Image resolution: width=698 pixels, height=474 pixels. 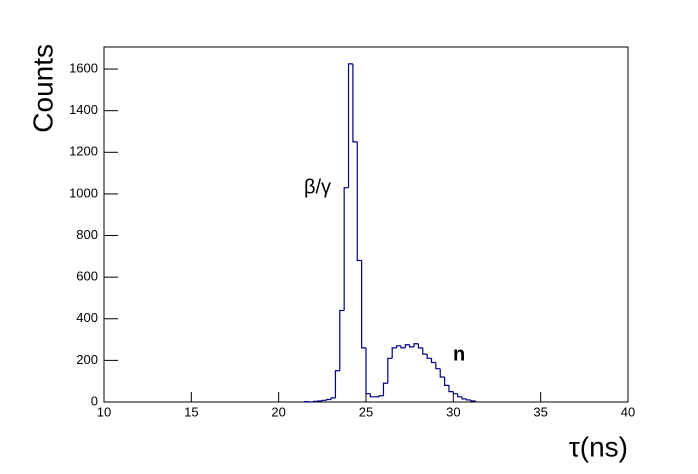 What do you see at coordinates (83, 192) in the screenshot?
I see `y-tick-label: 1000` at bounding box center [83, 192].